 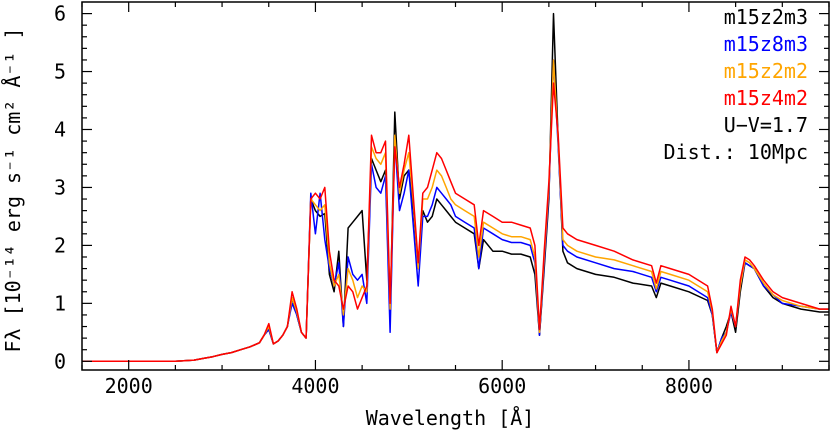 I want to click on y-tick-label-3: 3, so click(x=60, y=187).